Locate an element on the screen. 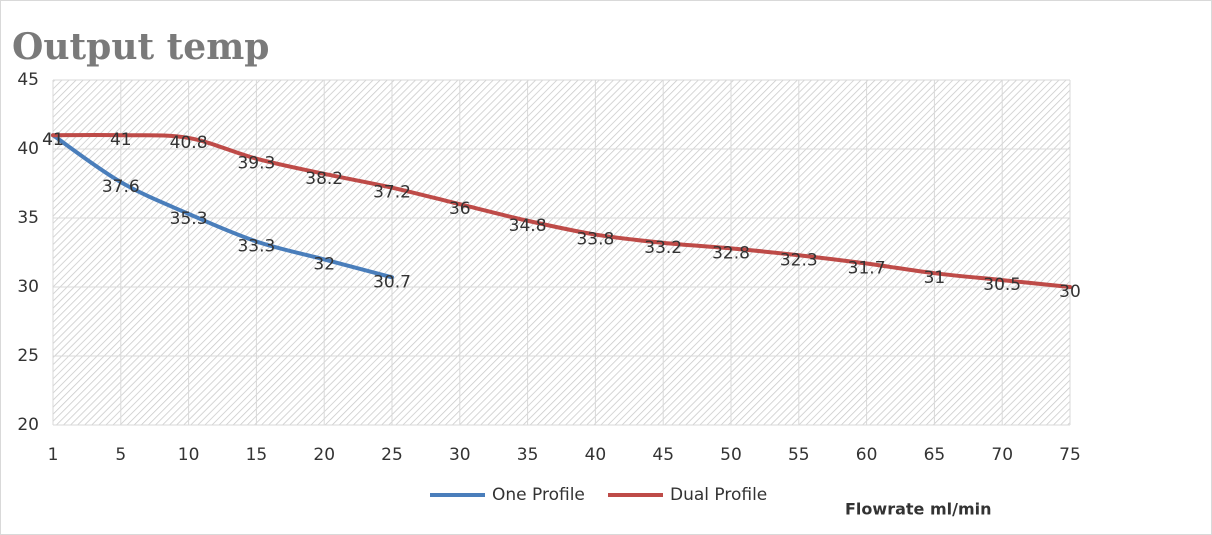 The width and height of the screenshot is (1212, 535). y-tick-label: 30 is located at coordinates (28, 287).